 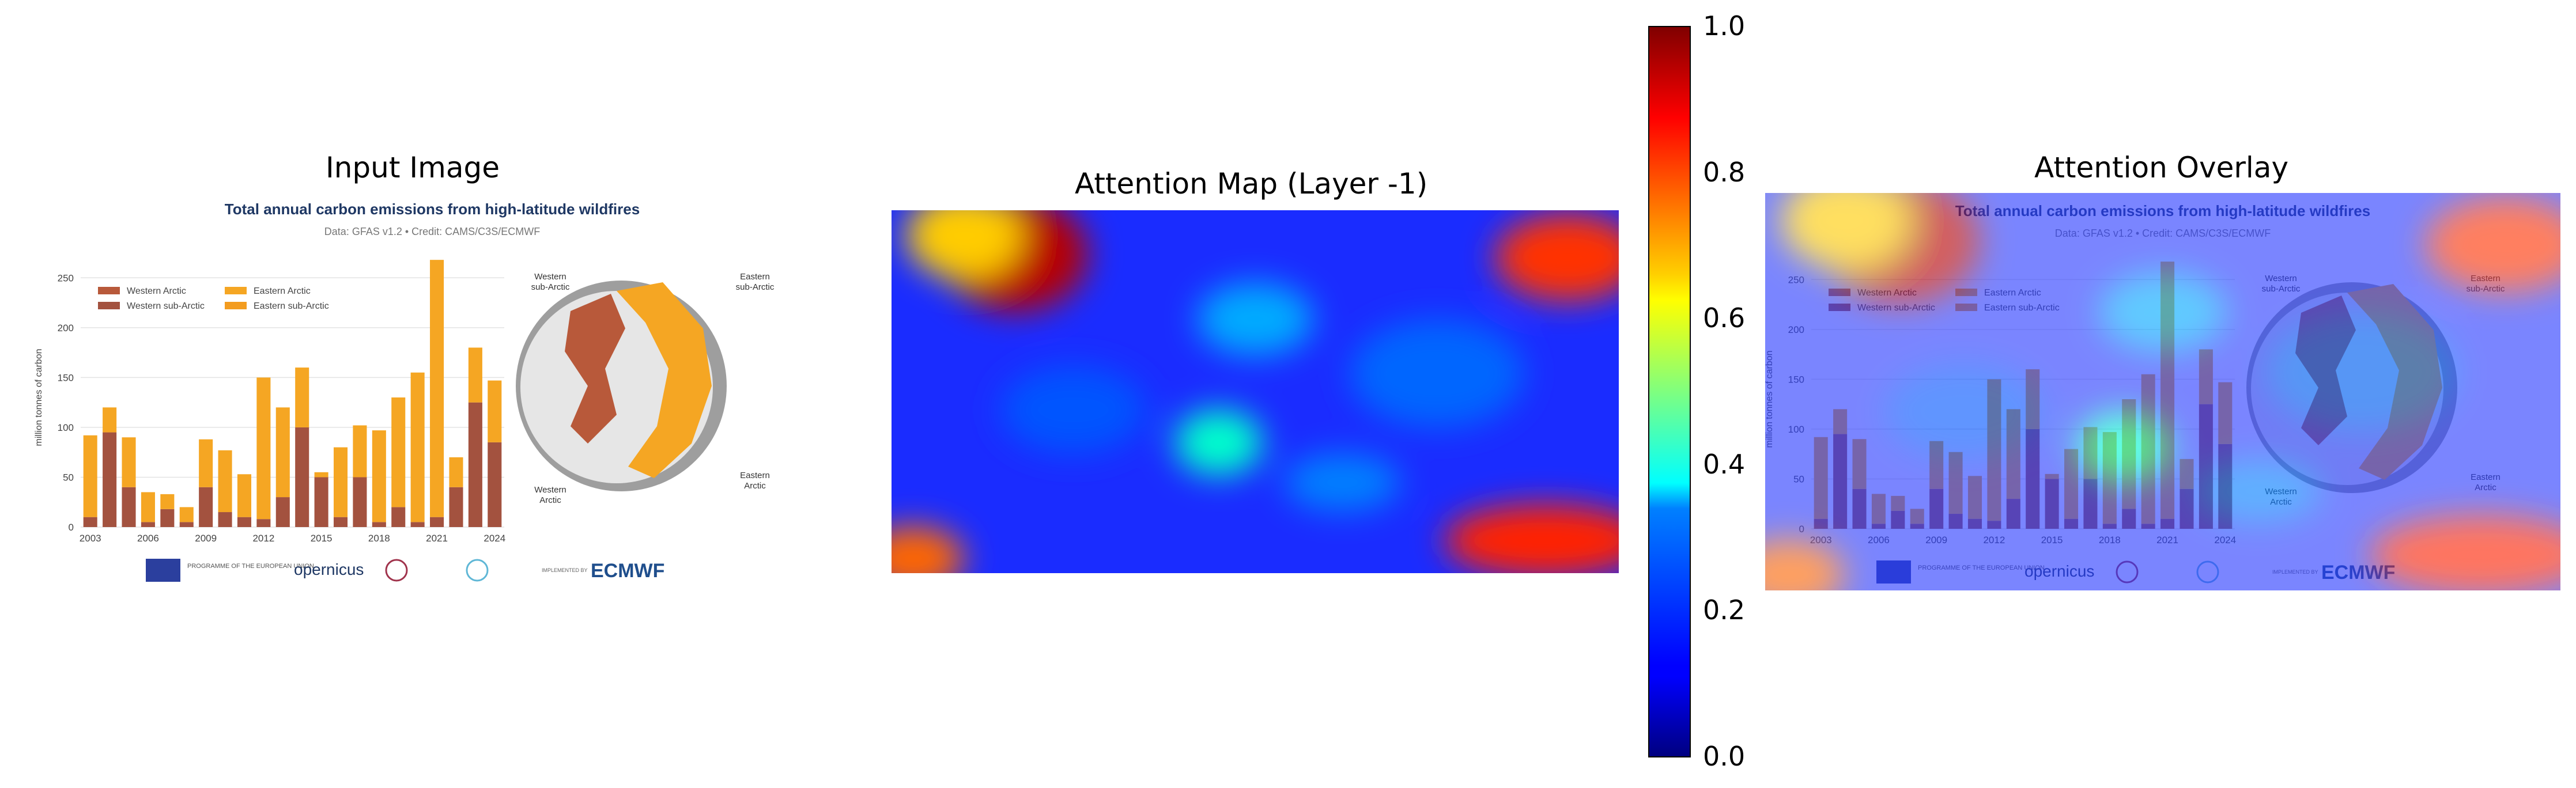 I want to click on input-logo-ecmwf: ECMWF, so click(x=627, y=571).